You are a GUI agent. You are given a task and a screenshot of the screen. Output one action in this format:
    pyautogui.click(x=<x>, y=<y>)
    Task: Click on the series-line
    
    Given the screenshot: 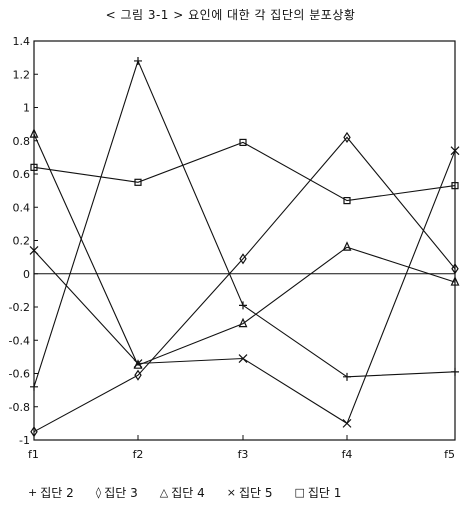 What is the action you would take?
    pyautogui.click(x=244, y=171)
    